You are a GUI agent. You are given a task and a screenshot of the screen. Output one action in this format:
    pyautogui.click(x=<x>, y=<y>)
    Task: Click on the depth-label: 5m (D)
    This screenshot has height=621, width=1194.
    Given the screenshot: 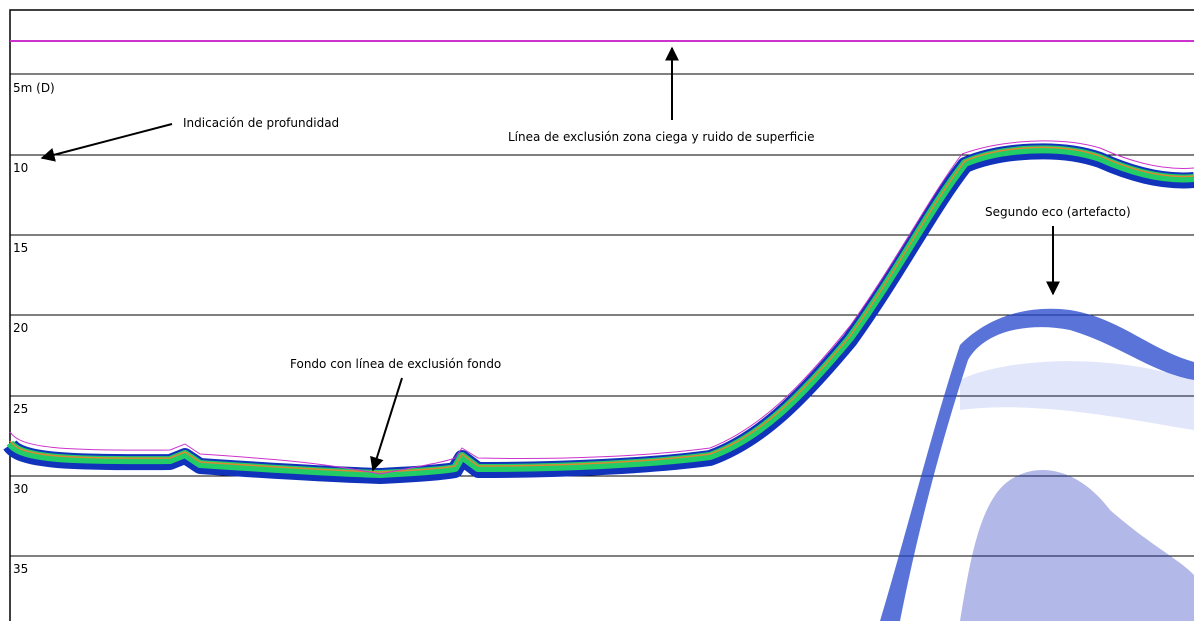 What is the action you would take?
    pyautogui.click(x=34, y=88)
    